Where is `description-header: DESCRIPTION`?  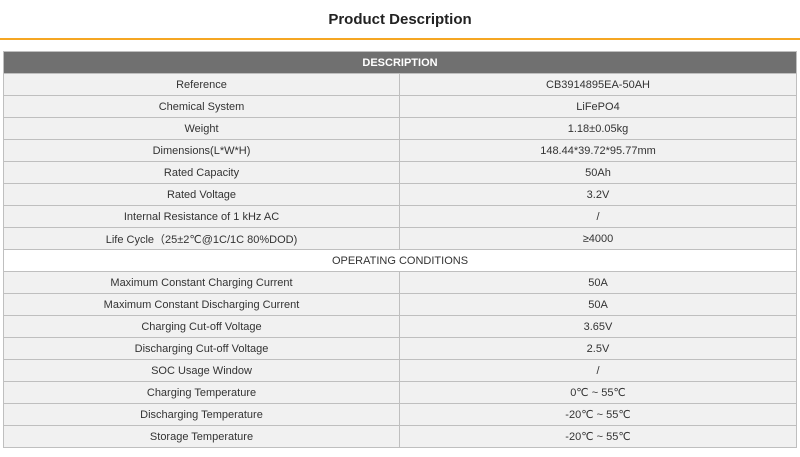
description-header: DESCRIPTION is located at coordinates (400, 62).